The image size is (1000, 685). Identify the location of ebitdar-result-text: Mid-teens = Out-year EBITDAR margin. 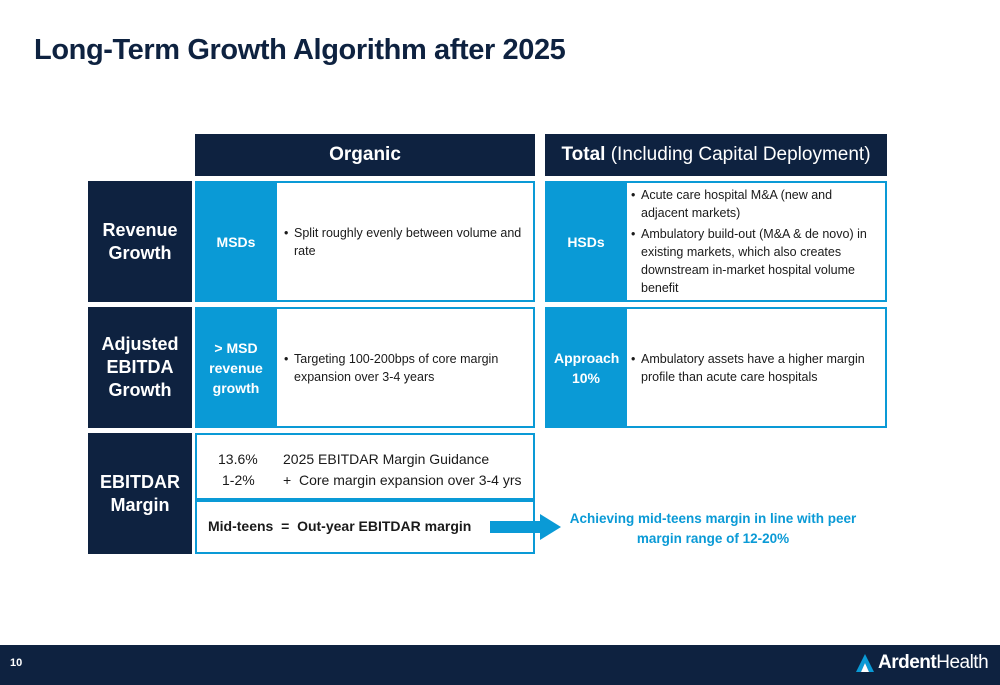
(340, 526).